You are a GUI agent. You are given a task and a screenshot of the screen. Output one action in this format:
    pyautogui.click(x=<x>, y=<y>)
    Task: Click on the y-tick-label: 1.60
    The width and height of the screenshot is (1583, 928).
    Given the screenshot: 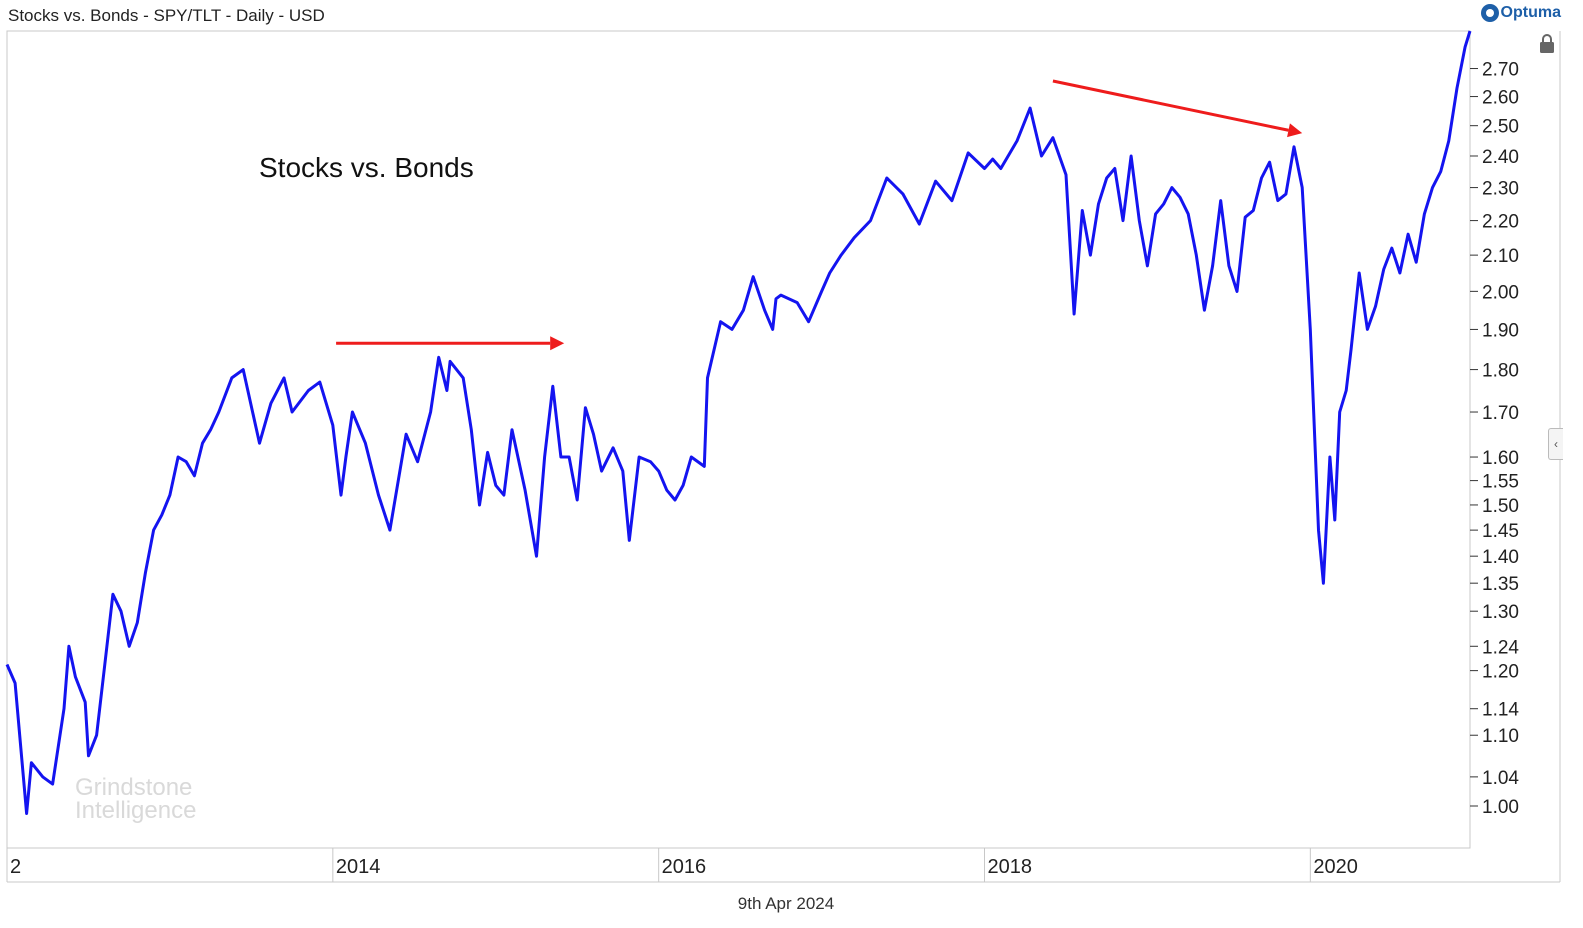 What is the action you would take?
    pyautogui.click(x=1500, y=458)
    